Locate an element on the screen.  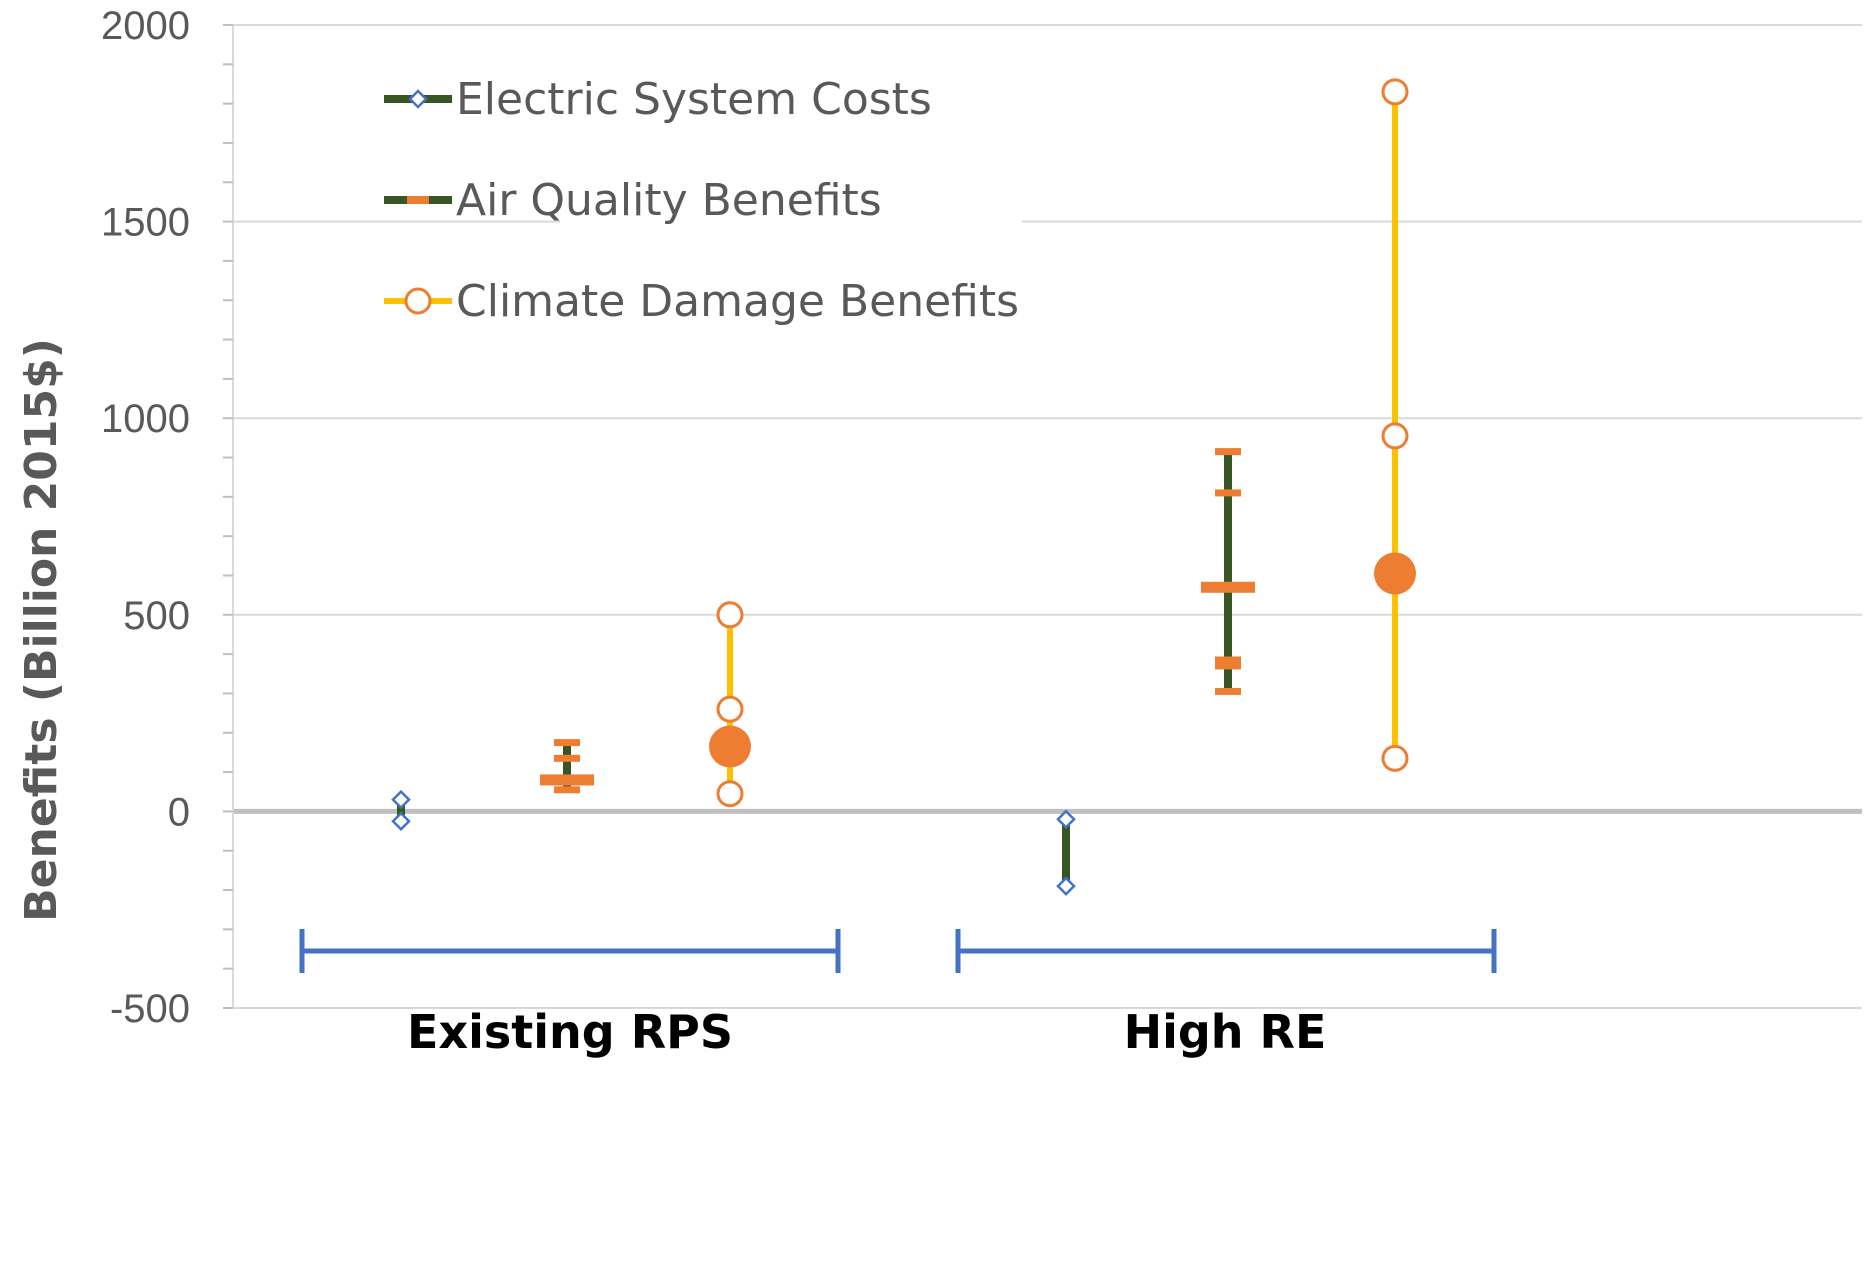
y-tick-label-0: 0 is located at coordinates (179, 812).